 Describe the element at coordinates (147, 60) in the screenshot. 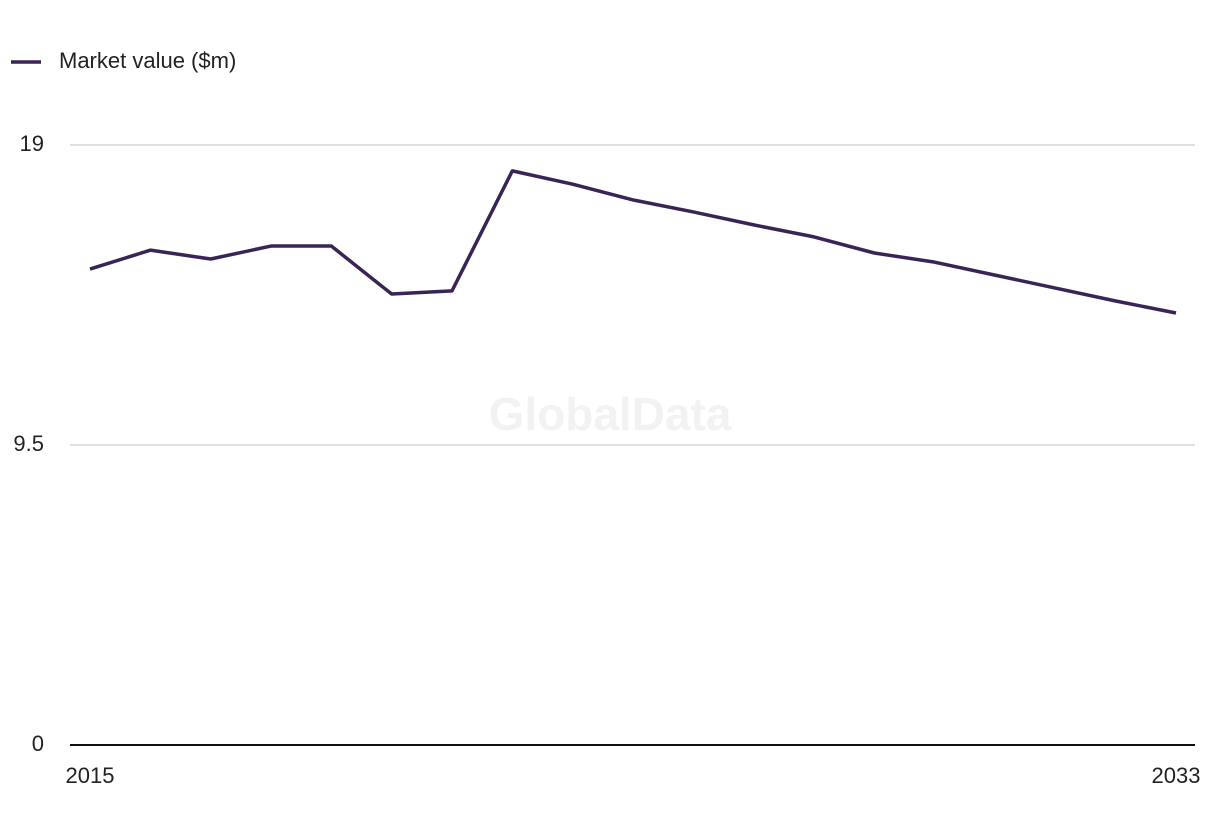

I see `legend-label: Market value ($m)` at that location.